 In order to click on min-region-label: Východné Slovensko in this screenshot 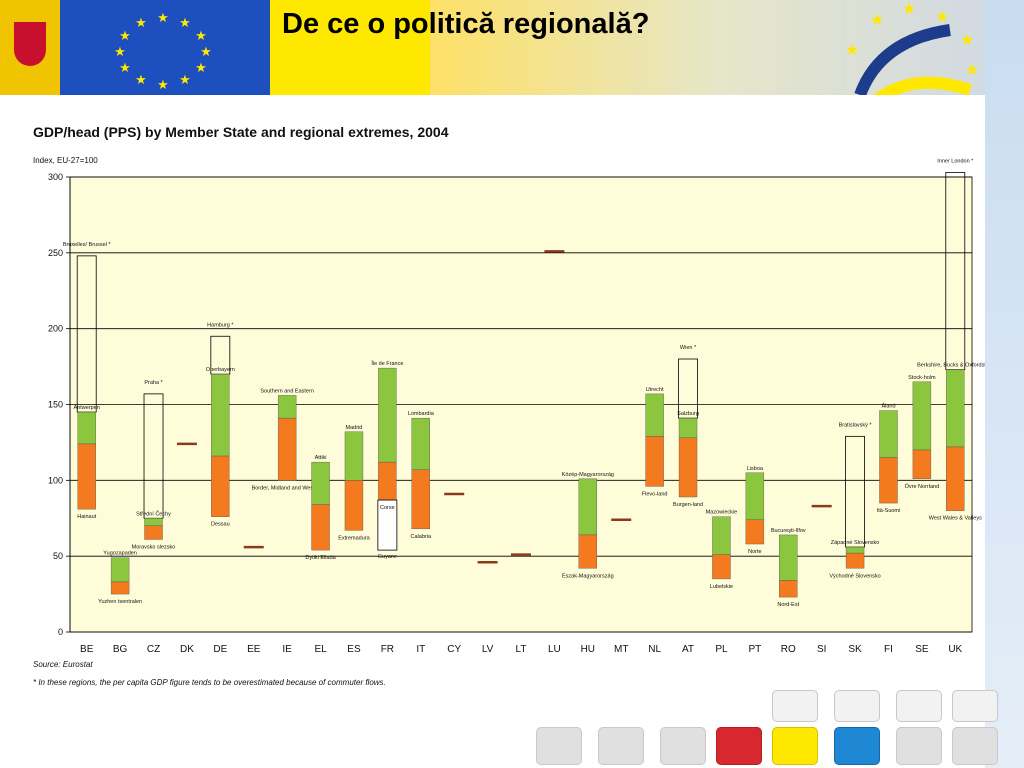, I will do `click(854, 576)`.